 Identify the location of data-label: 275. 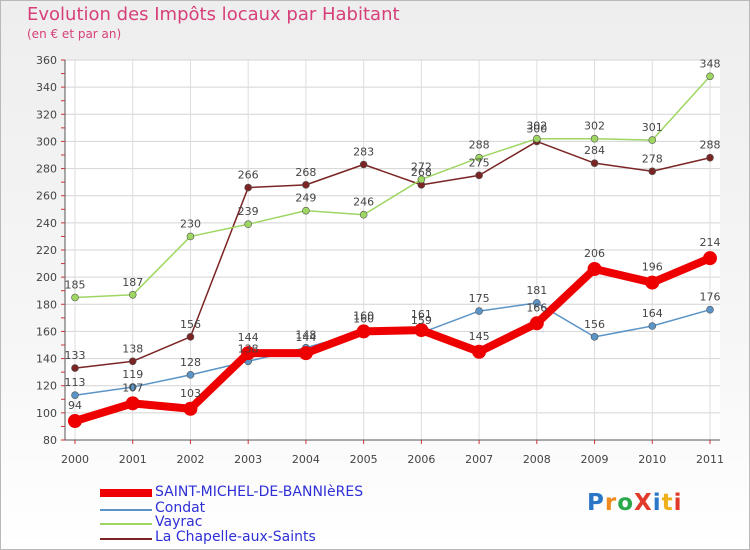
(479, 162).